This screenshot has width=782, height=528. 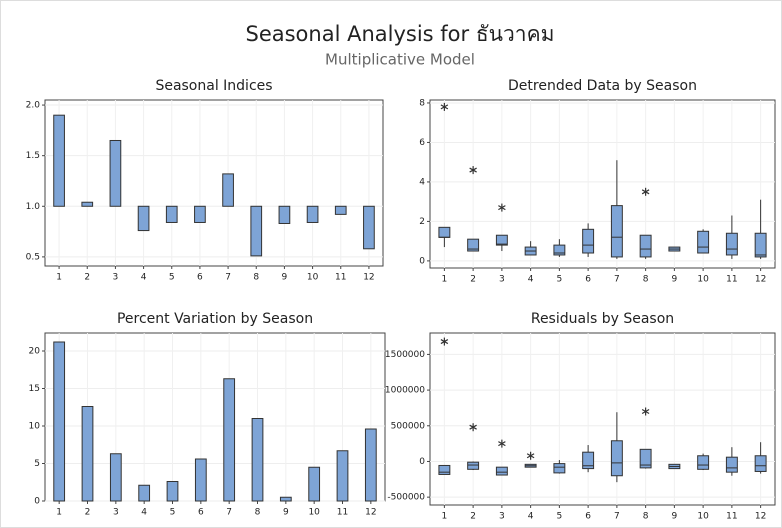 What do you see at coordinates (602, 86) in the screenshot?
I see `panel-title: Detrended Data by Season` at bounding box center [602, 86].